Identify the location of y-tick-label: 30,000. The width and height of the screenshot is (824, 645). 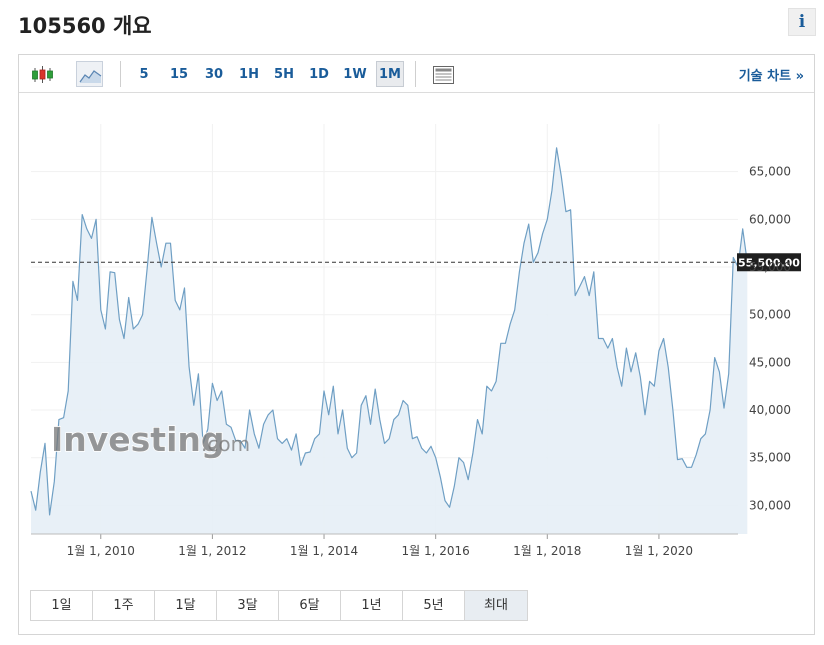
(770, 505).